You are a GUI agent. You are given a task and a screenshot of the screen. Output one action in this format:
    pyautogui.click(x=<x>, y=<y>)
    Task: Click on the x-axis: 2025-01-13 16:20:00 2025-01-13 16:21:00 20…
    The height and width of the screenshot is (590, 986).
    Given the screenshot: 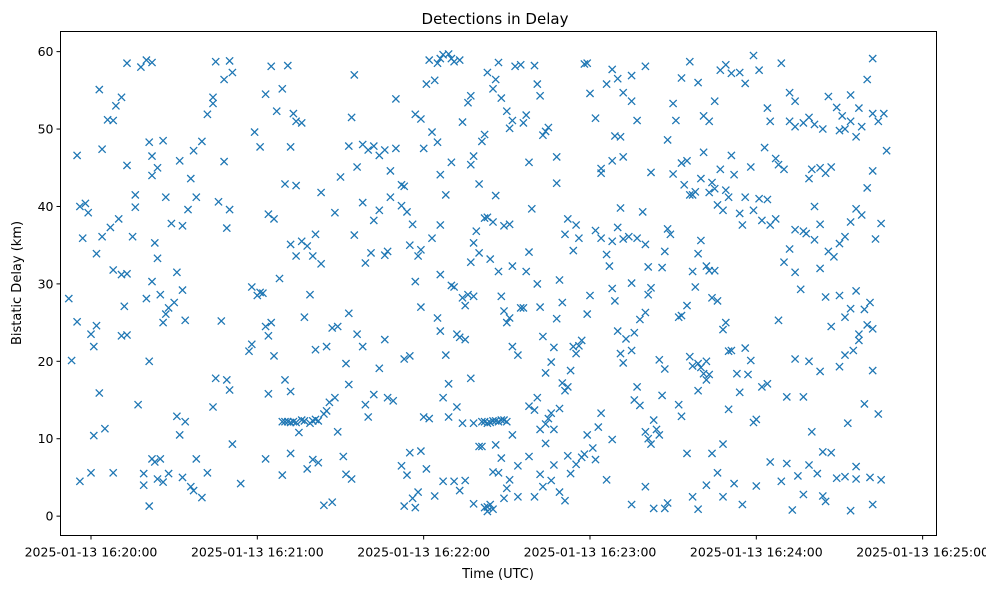 What is the action you would take?
    pyautogui.click(x=505, y=547)
    